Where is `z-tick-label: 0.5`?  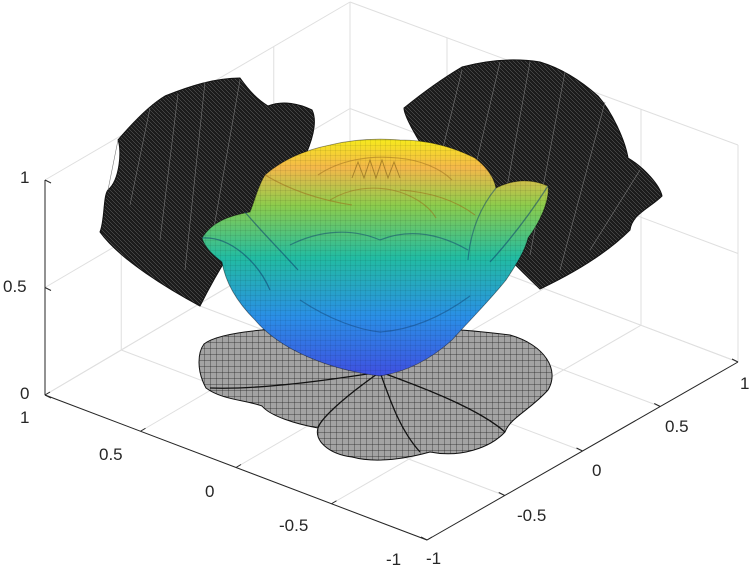
z-tick-label: 0.5 is located at coordinates (15, 286).